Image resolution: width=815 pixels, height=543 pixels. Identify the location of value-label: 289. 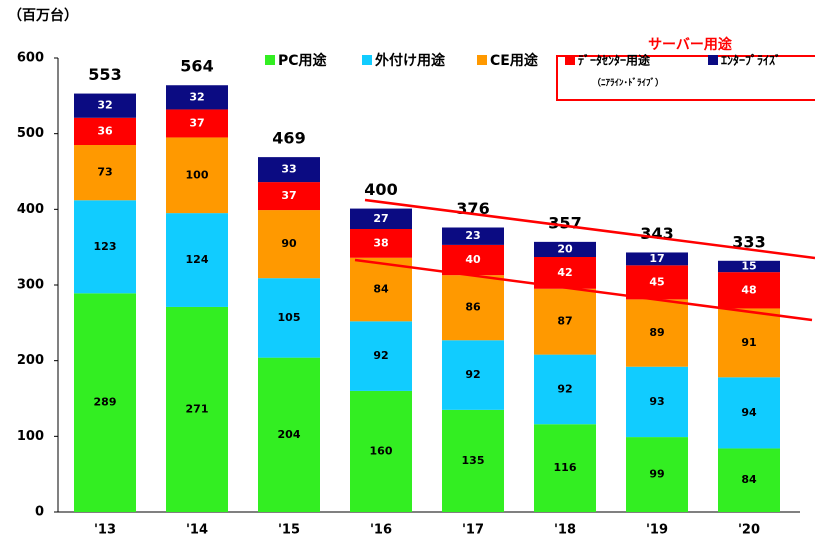
(105, 402).